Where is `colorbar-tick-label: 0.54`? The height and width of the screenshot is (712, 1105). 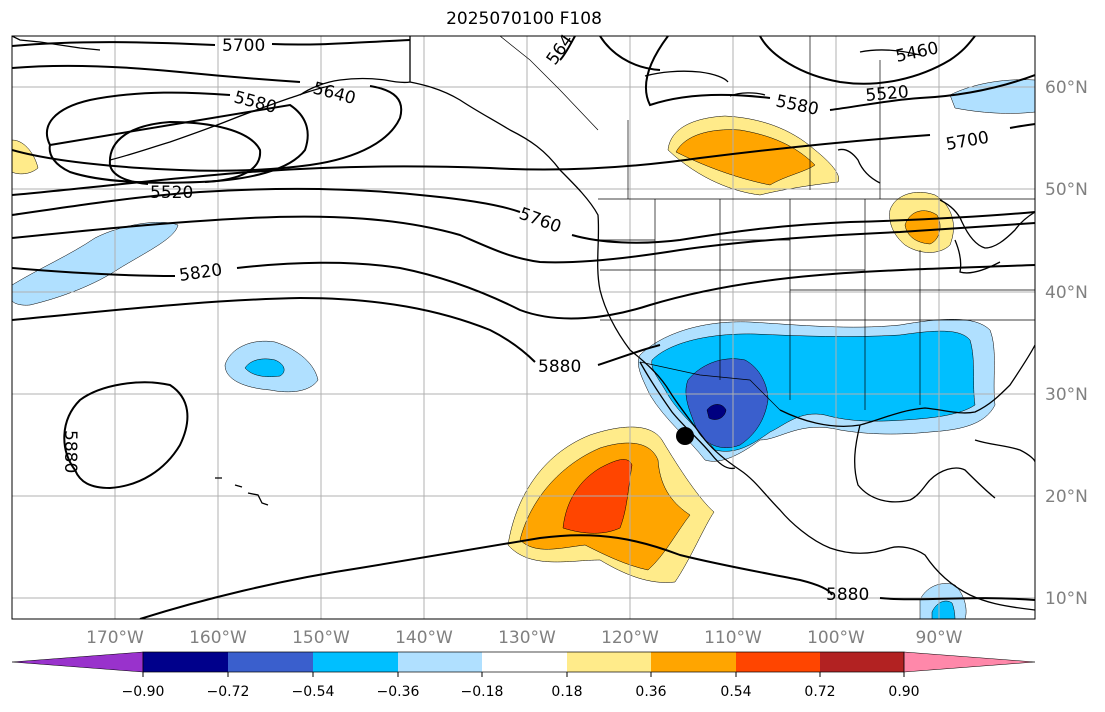
colorbar-tick-label: 0.54 is located at coordinates (735, 692).